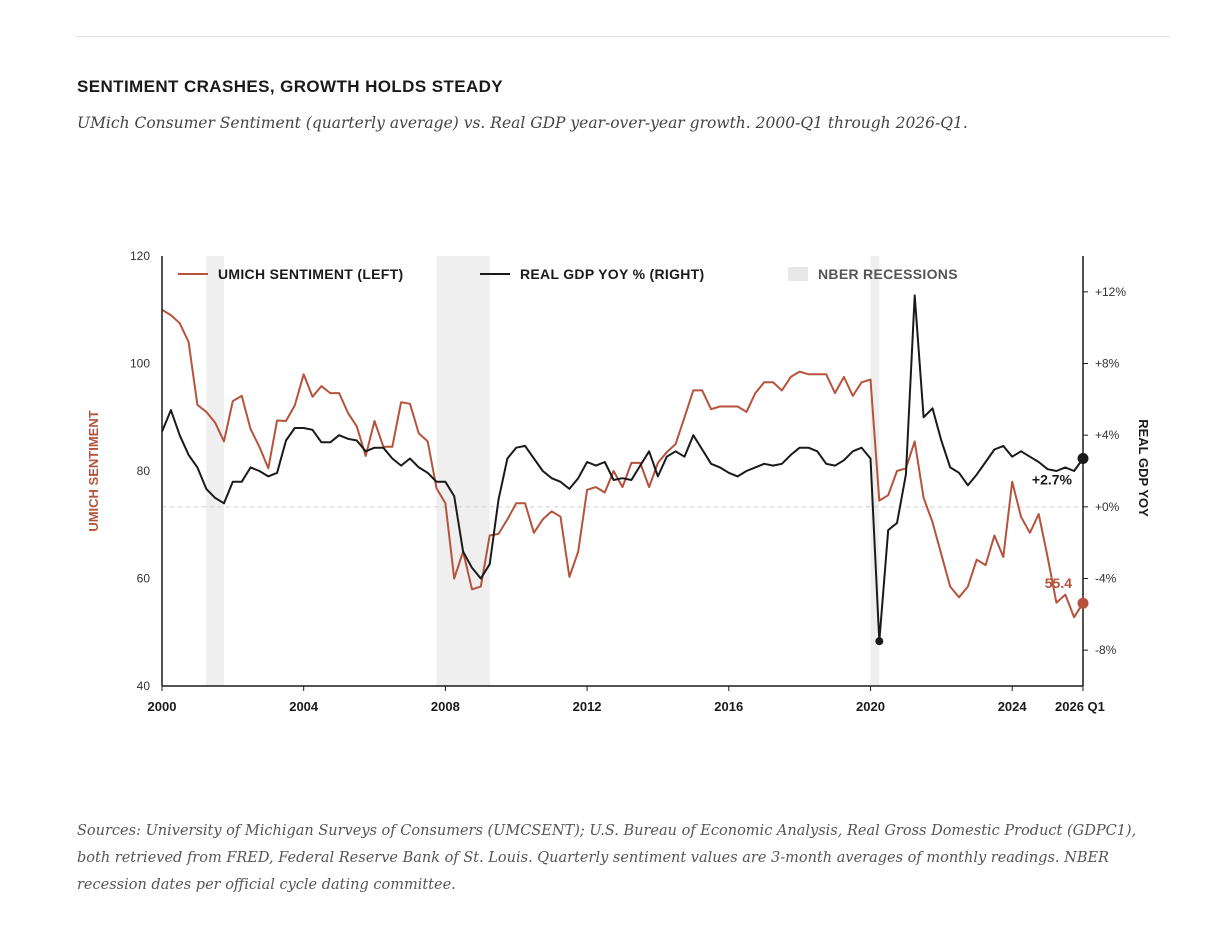 The width and height of the screenshot is (1220, 948). I want to click on x-tick-label: 2016, so click(728, 706).